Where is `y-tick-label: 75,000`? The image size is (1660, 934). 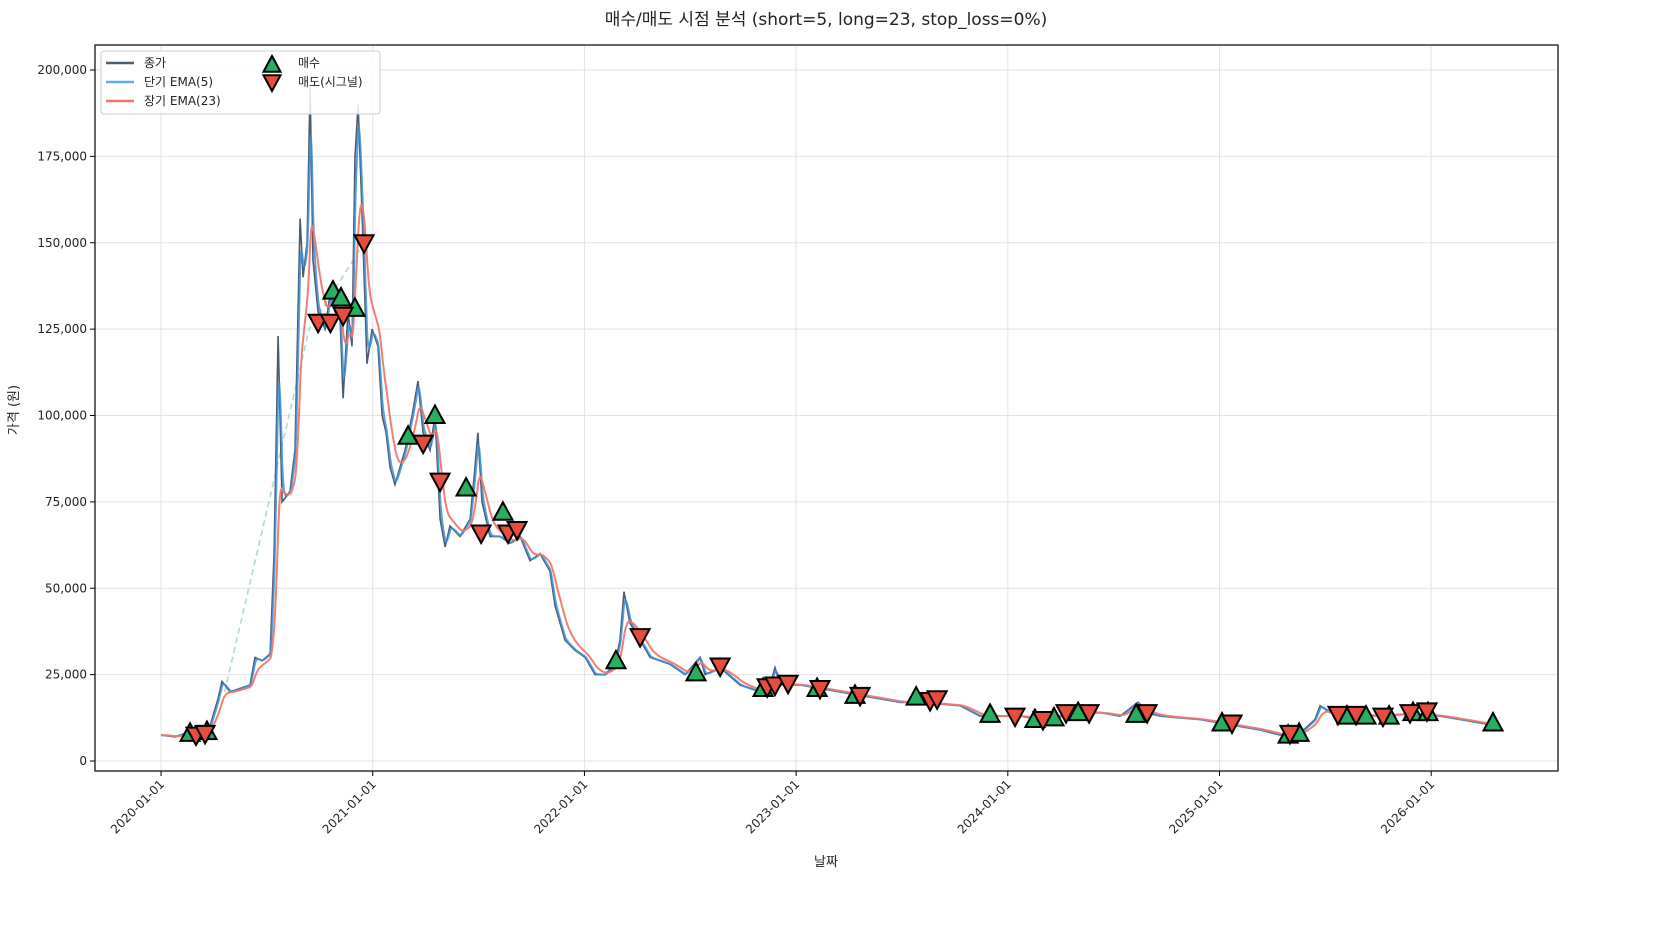 y-tick-label: 75,000 is located at coordinates (66, 502).